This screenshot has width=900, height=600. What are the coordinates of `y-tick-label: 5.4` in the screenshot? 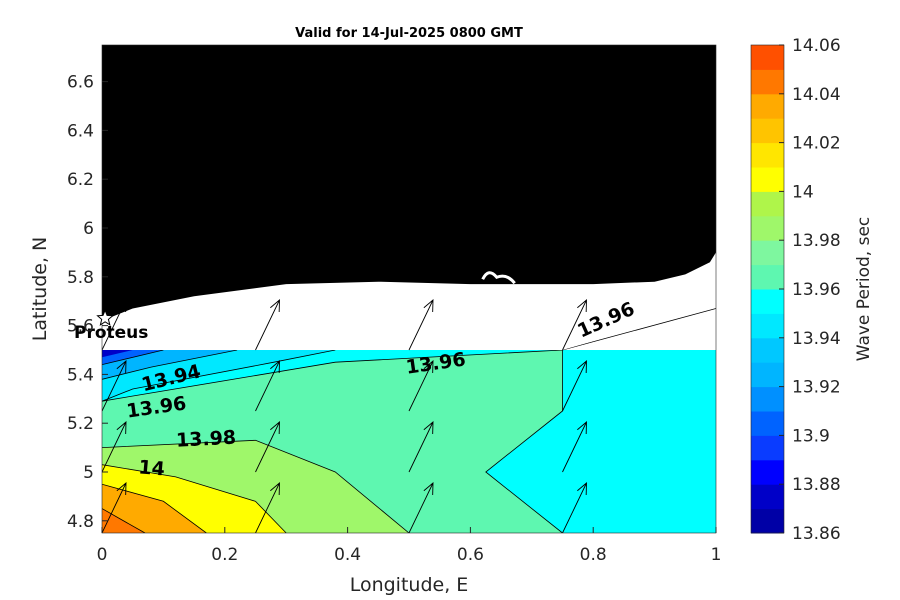 It's located at (80, 375).